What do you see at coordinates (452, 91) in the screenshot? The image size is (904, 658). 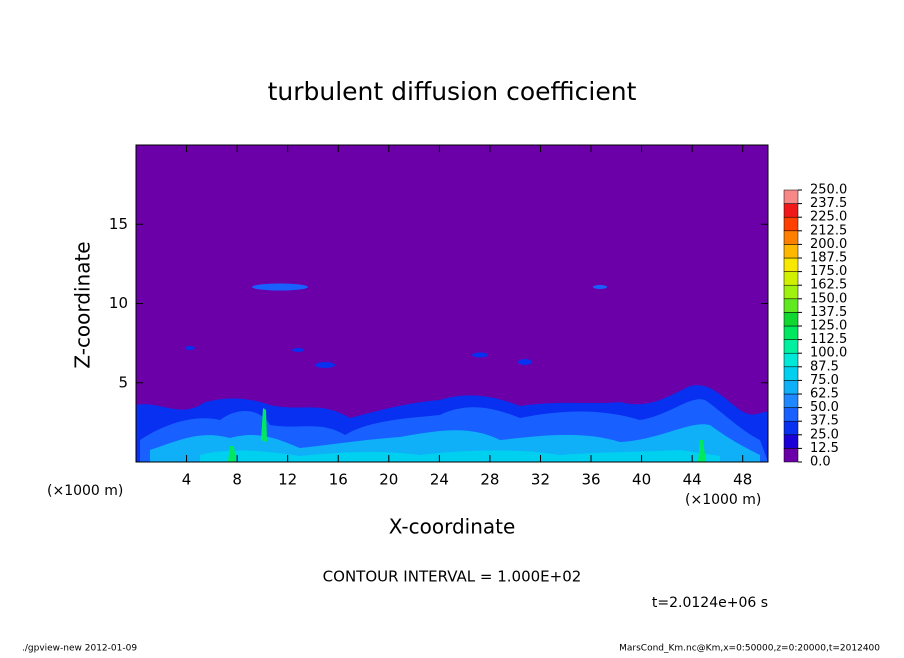 I see `chart-title: turbulent diffusion coefficient` at bounding box center [452, 91].